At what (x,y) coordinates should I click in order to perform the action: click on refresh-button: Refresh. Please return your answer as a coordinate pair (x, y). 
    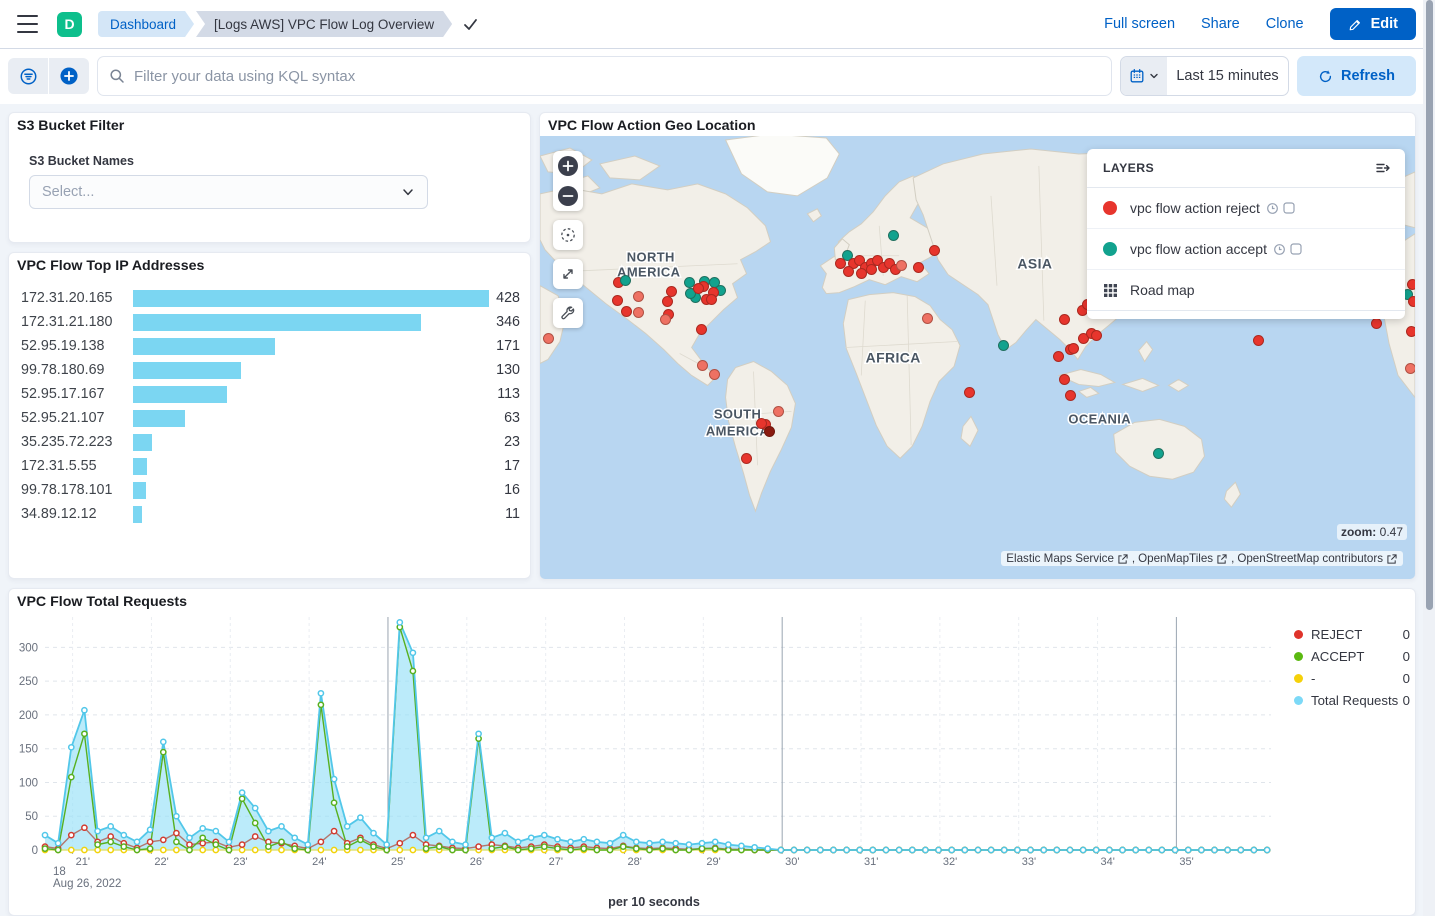
    Looking at the image, I should click on (1356, 76).